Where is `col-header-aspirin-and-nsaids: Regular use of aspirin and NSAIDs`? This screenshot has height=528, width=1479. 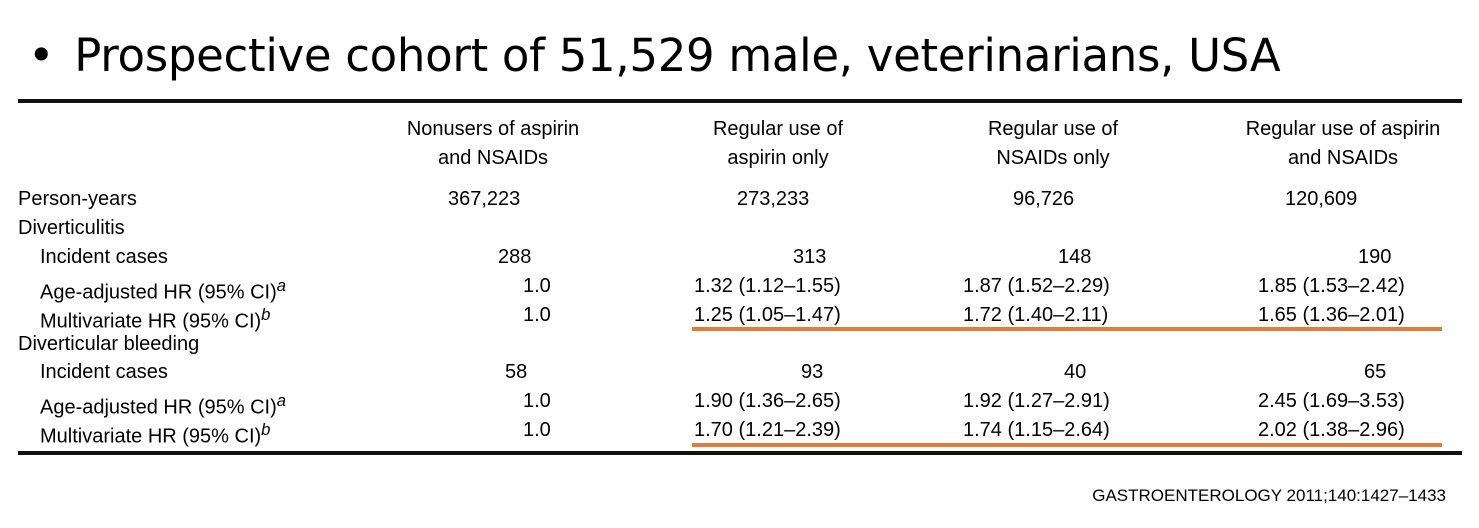 col-header-aspirin-and-nsaids: Regular use of aspirin and NSAIDs is located at coordinates (1343, 143).